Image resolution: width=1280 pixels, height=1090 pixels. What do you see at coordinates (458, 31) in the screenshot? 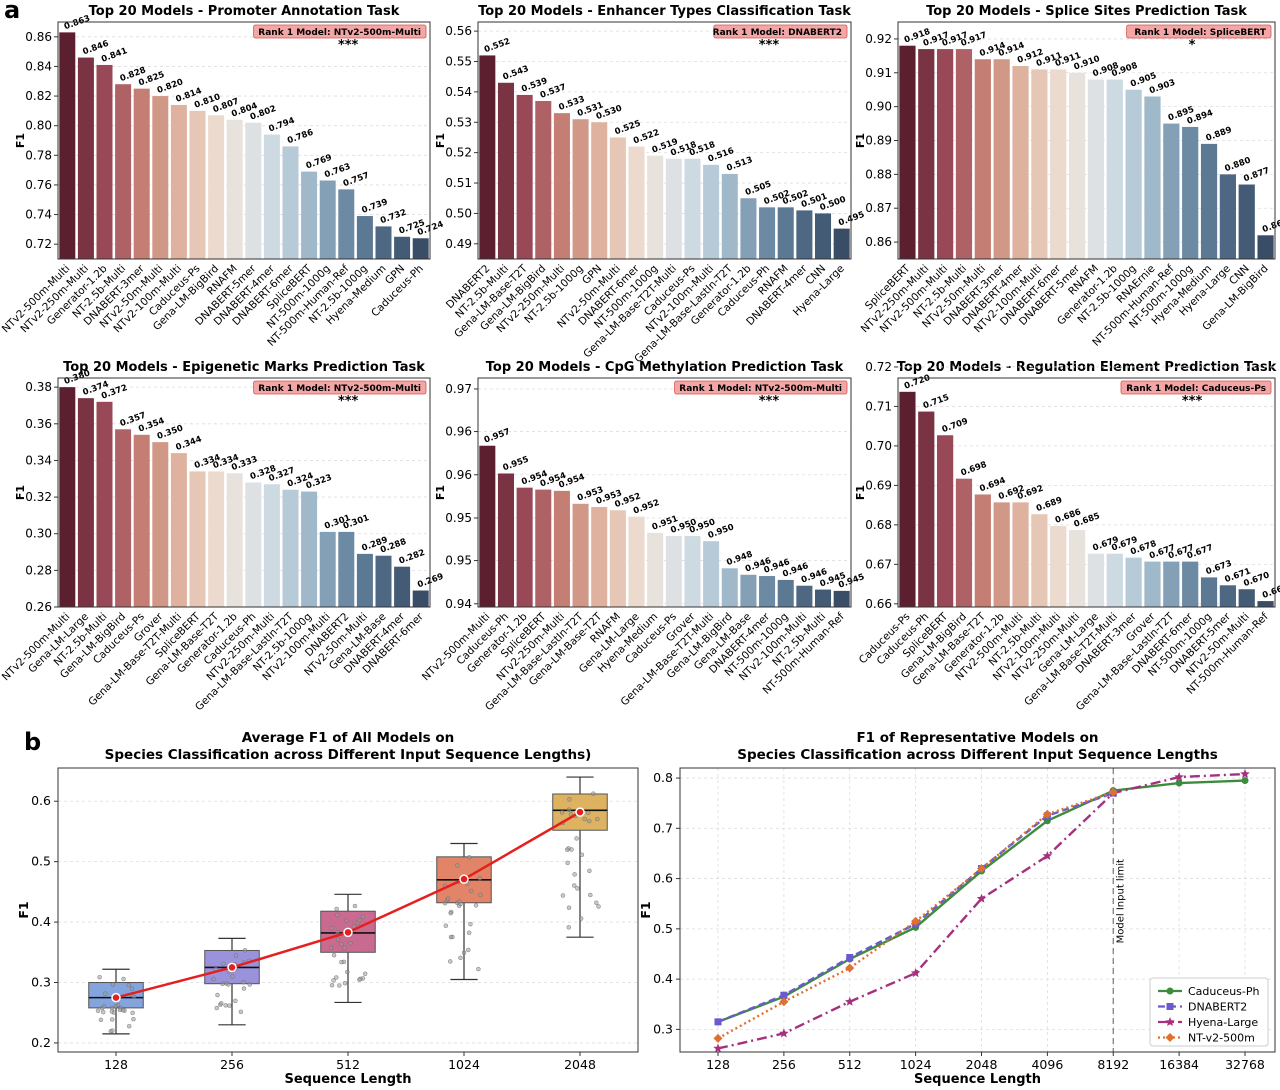
I see `y-tick-label: 0.56` at bounding box center [458, 31].